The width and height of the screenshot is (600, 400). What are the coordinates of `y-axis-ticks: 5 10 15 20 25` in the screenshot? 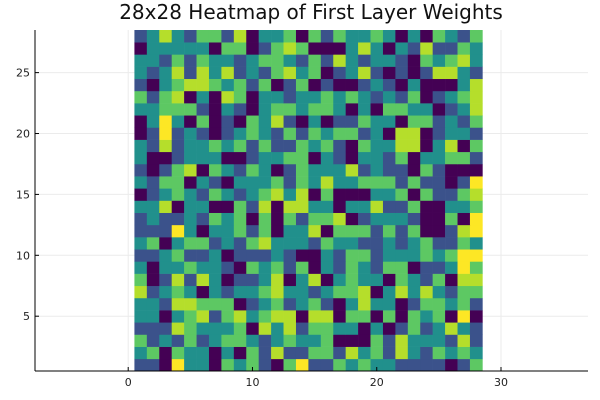 It's located at (27, 195).